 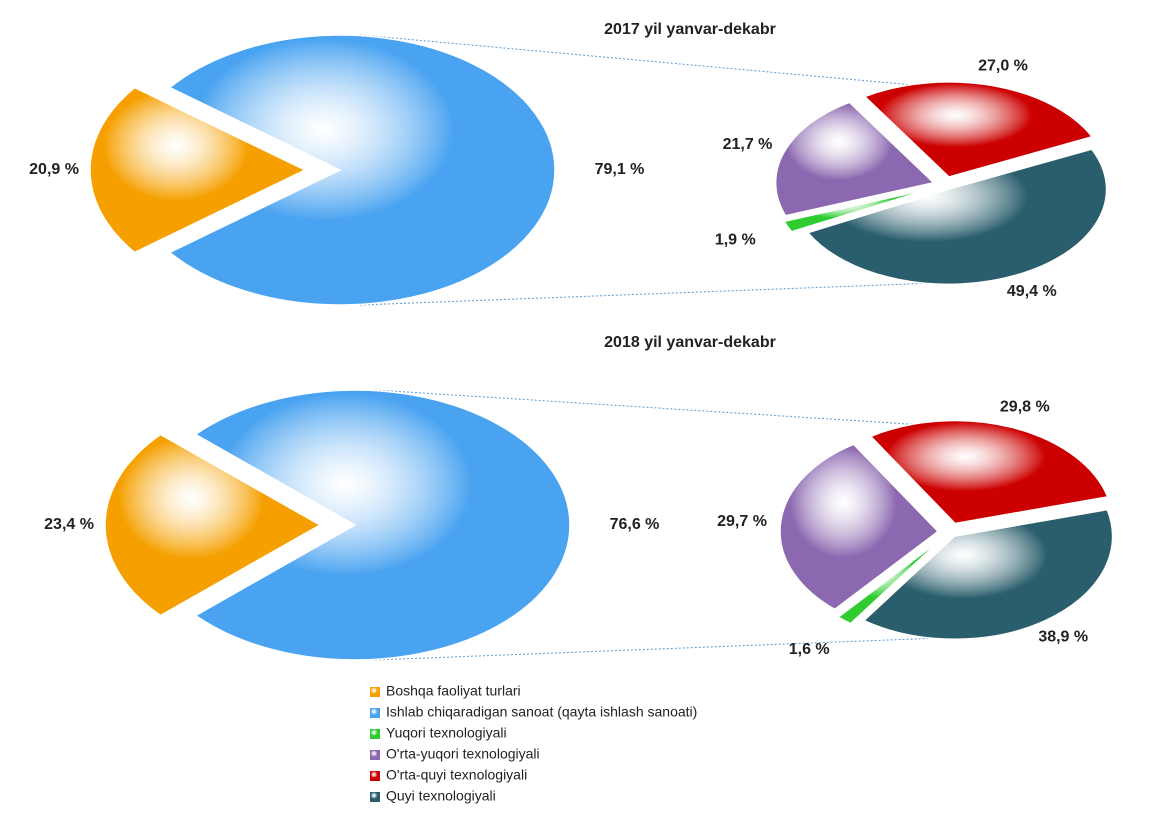 I want to click on legend-label: Yuqori texnologiyali, so click(x=446, y=733).